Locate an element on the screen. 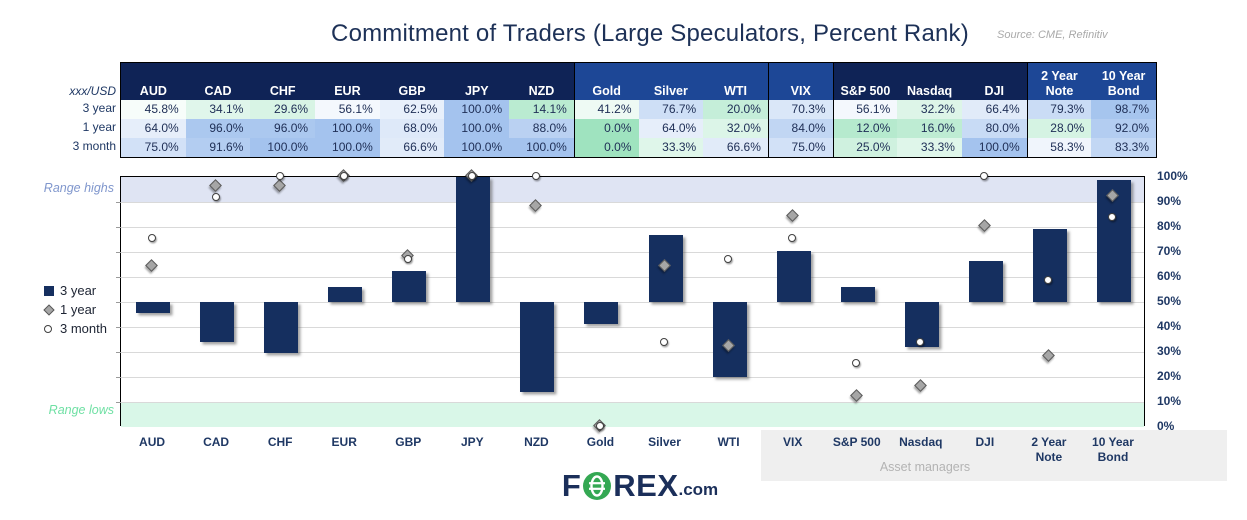 This screenshot has width=1247, height=520. legend-item-1-year: 1 year is located at coordinates (75, 309).